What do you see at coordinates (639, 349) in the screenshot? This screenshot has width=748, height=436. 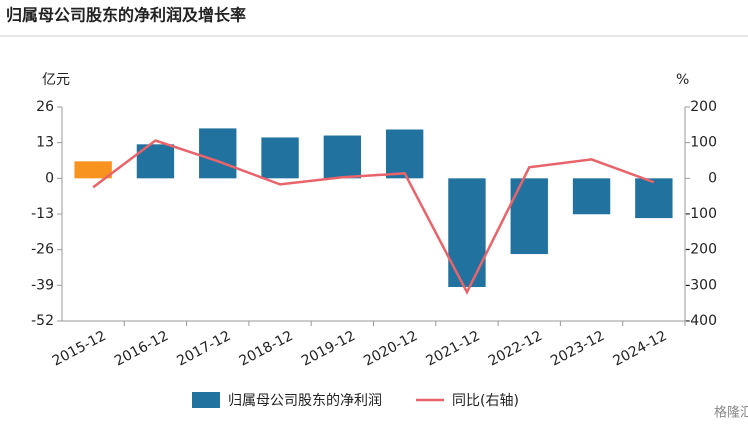 I see `x-tick-label: 2024-12` at bounding box center [639, 349].